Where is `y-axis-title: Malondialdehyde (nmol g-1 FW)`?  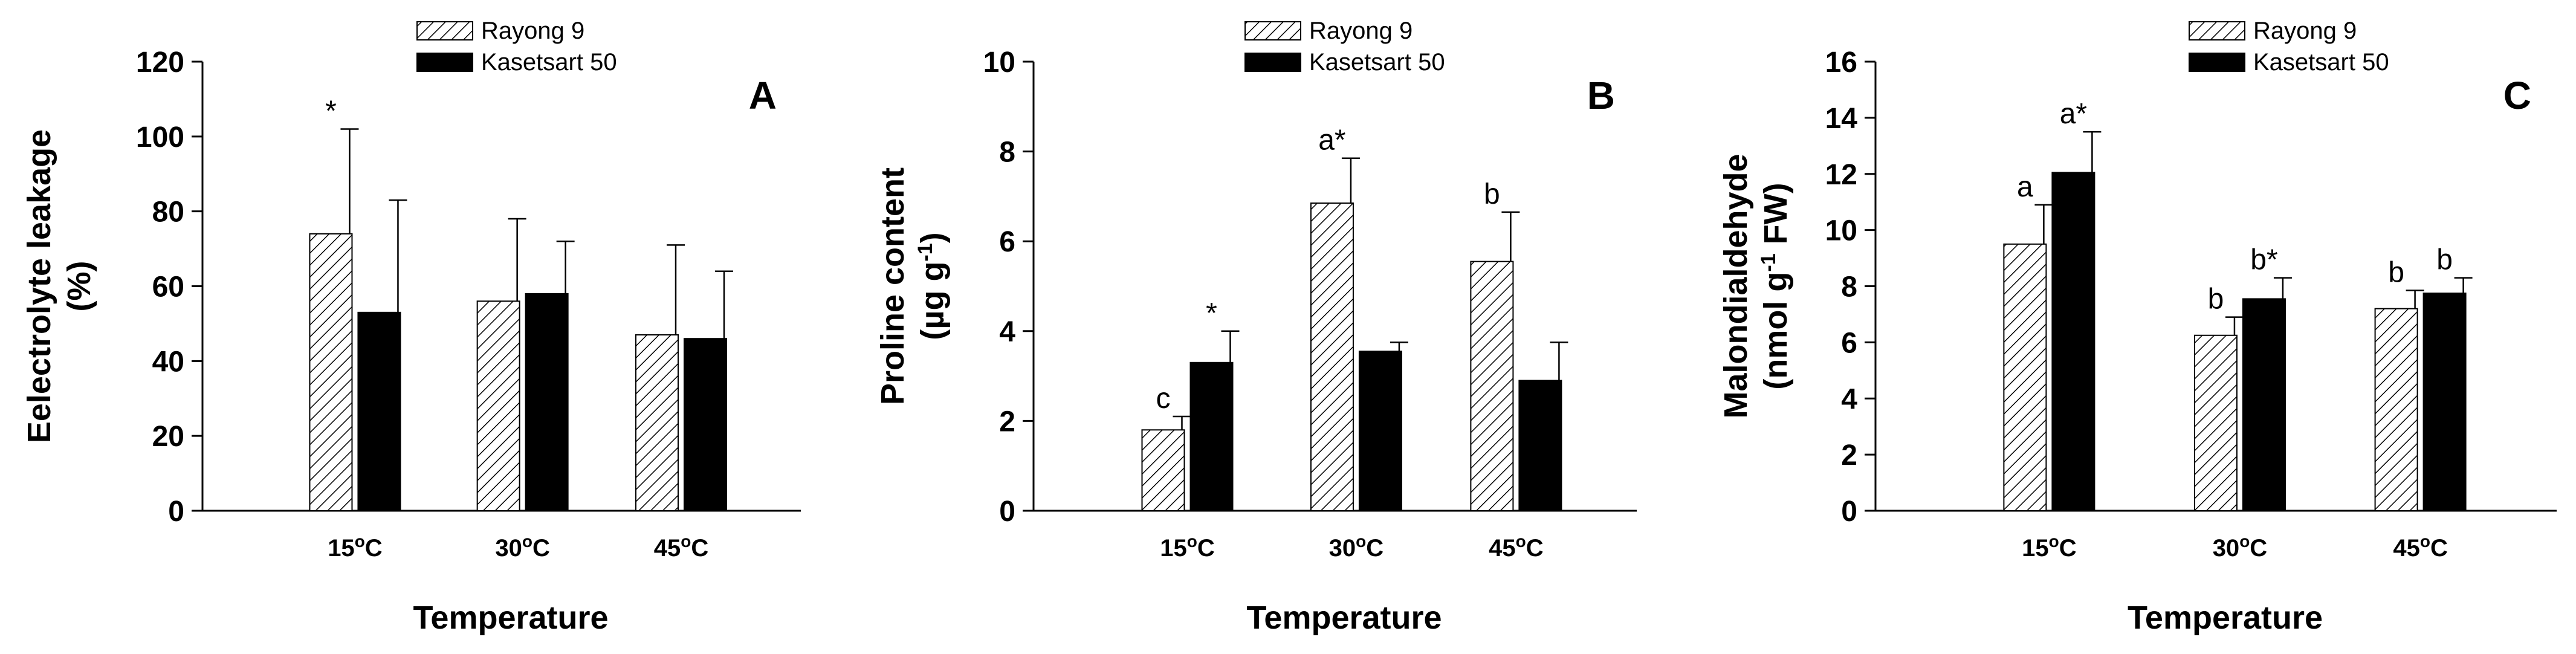 y-axis-title: Malondialdehyde (nmol g-1 FW) is located at coordinates (1756, 286).